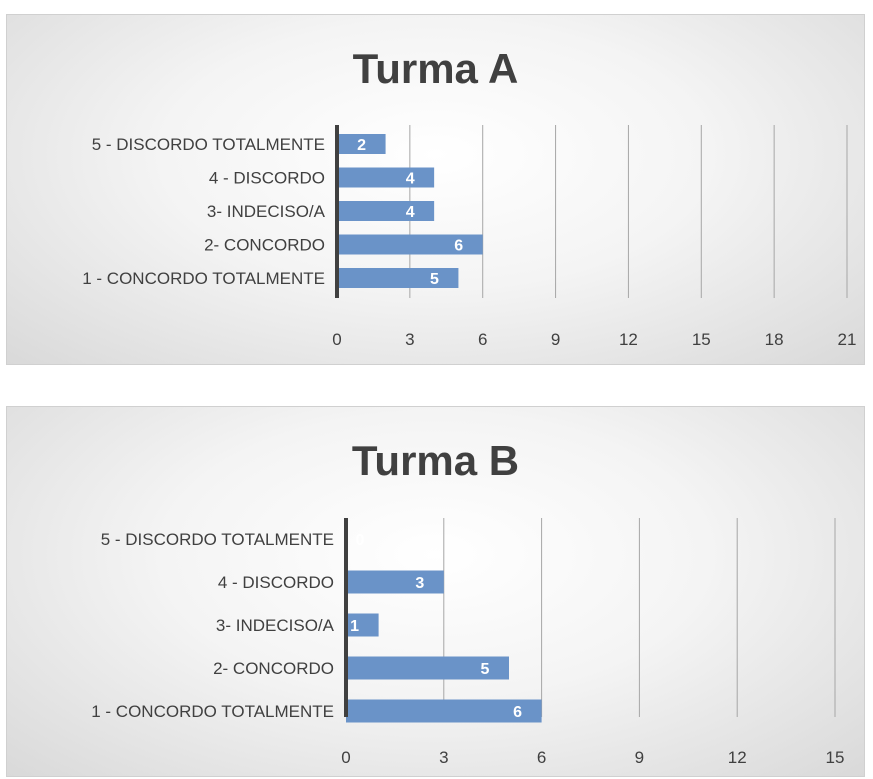  I want to click on data-label: 3, so click(419, 583).